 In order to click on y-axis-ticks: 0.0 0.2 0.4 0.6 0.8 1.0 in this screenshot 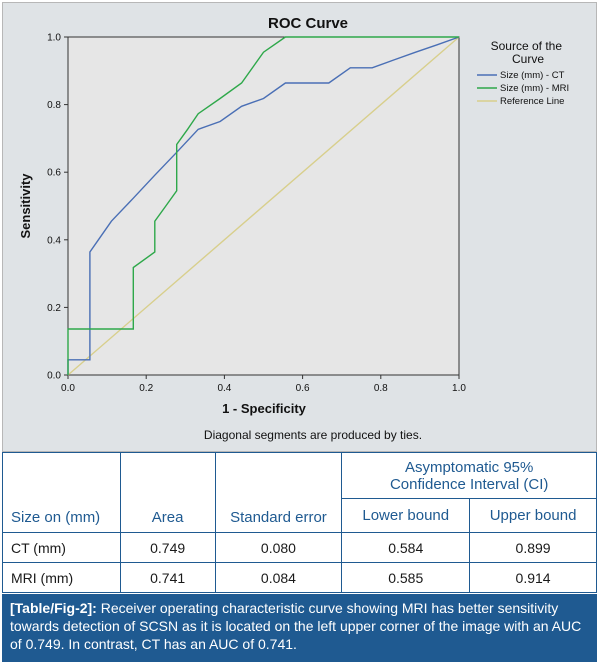, I will do `click(57, 207)`.